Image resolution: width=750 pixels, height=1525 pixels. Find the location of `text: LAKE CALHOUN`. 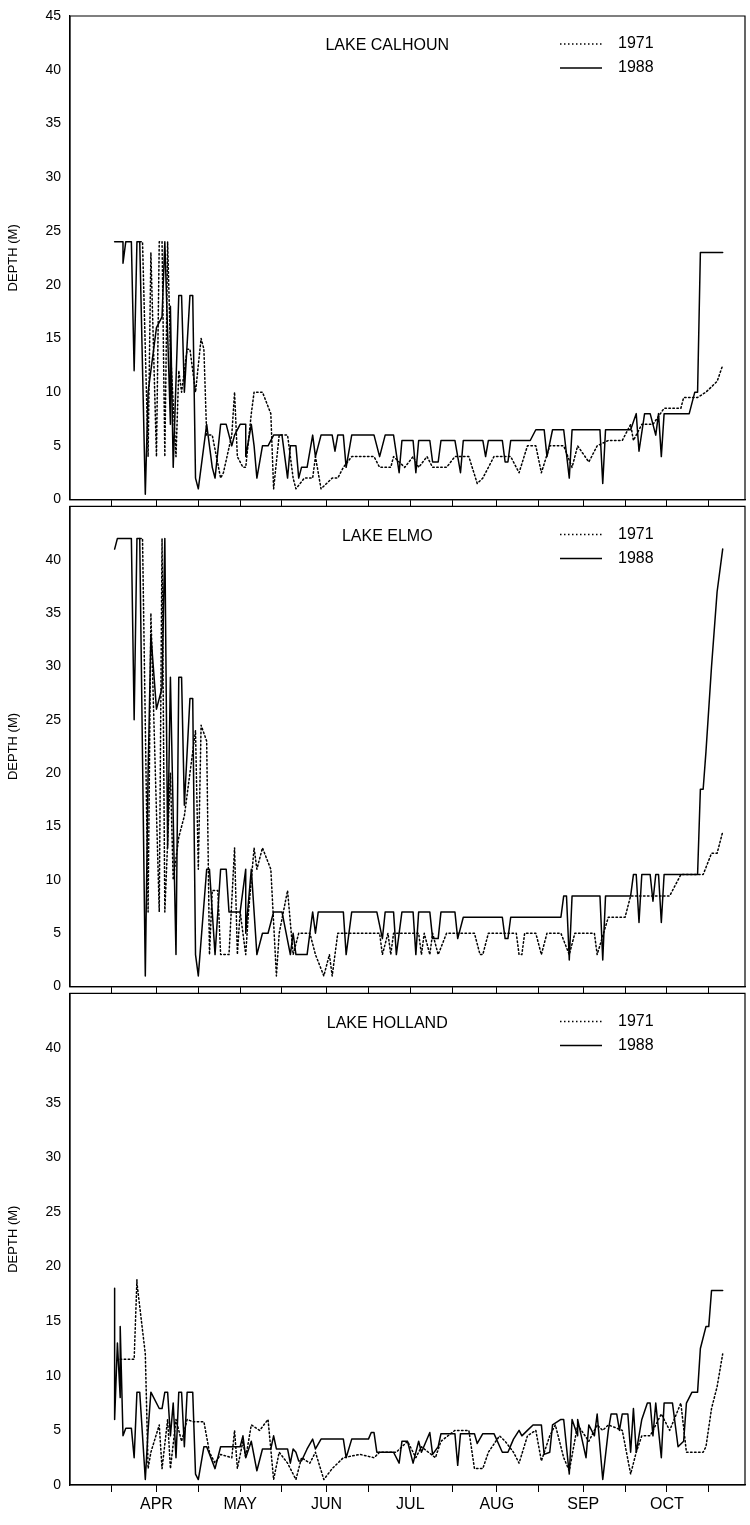

text: LAKE CALHOUN is located at coordinates (387, 45).